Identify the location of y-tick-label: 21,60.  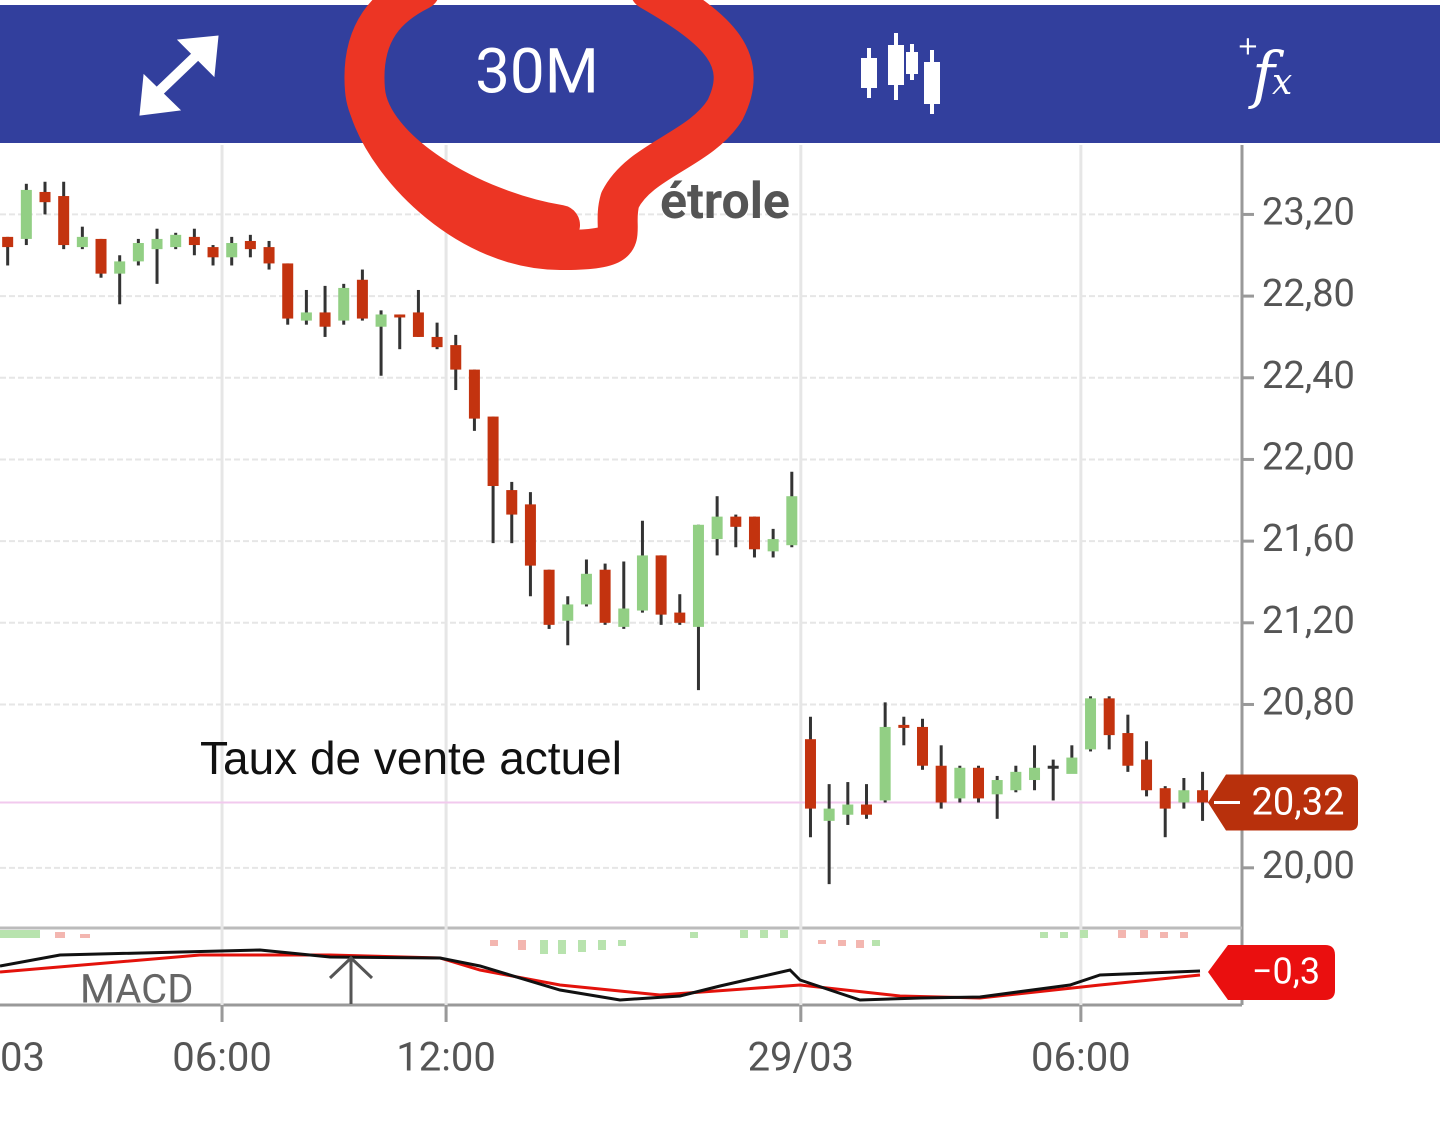
(1308, 539).